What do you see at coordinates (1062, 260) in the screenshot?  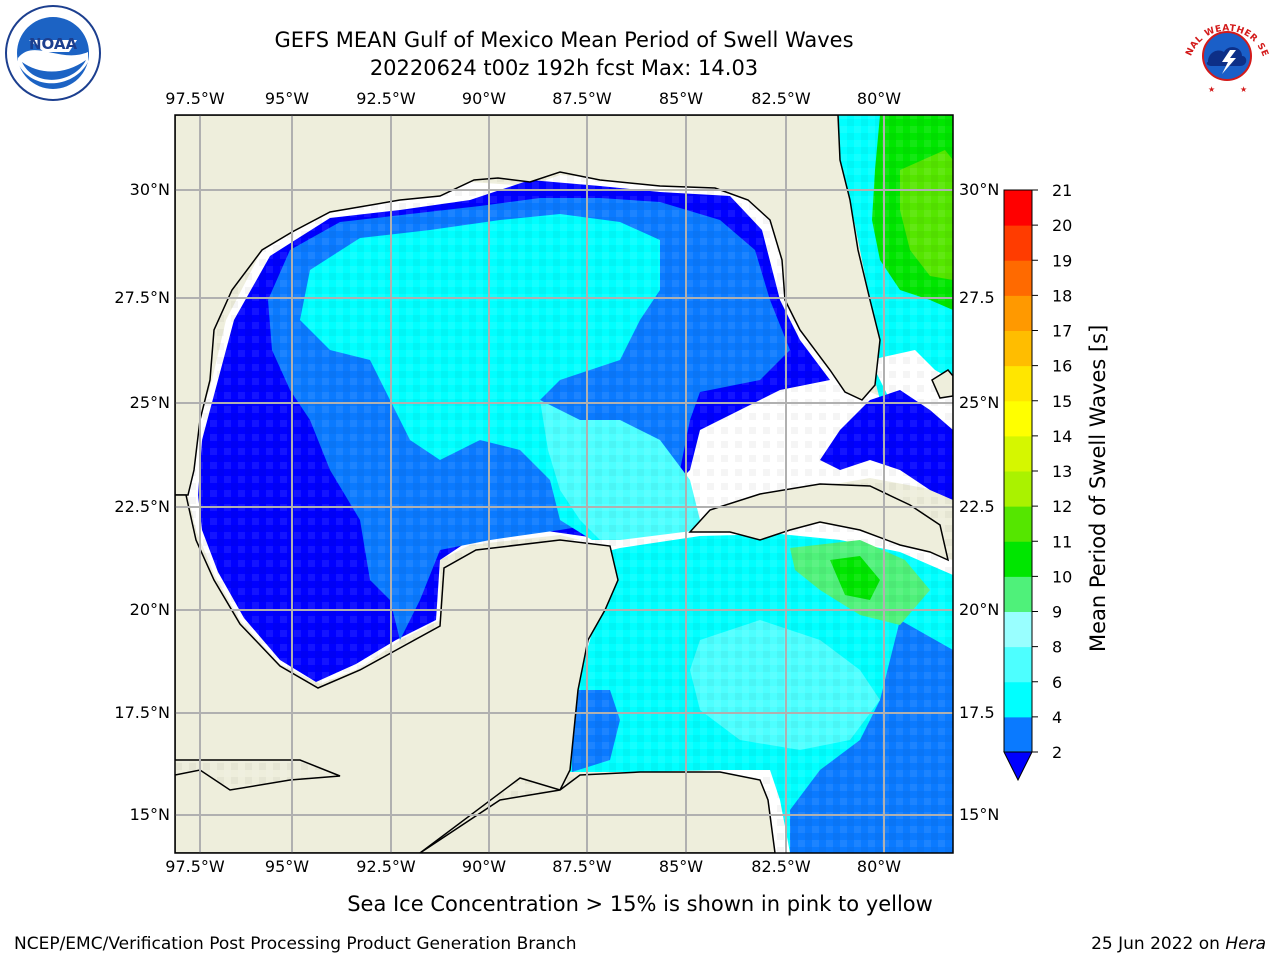 I see `colorbar-tick-label: 19` at bounding box center [1062, 260].